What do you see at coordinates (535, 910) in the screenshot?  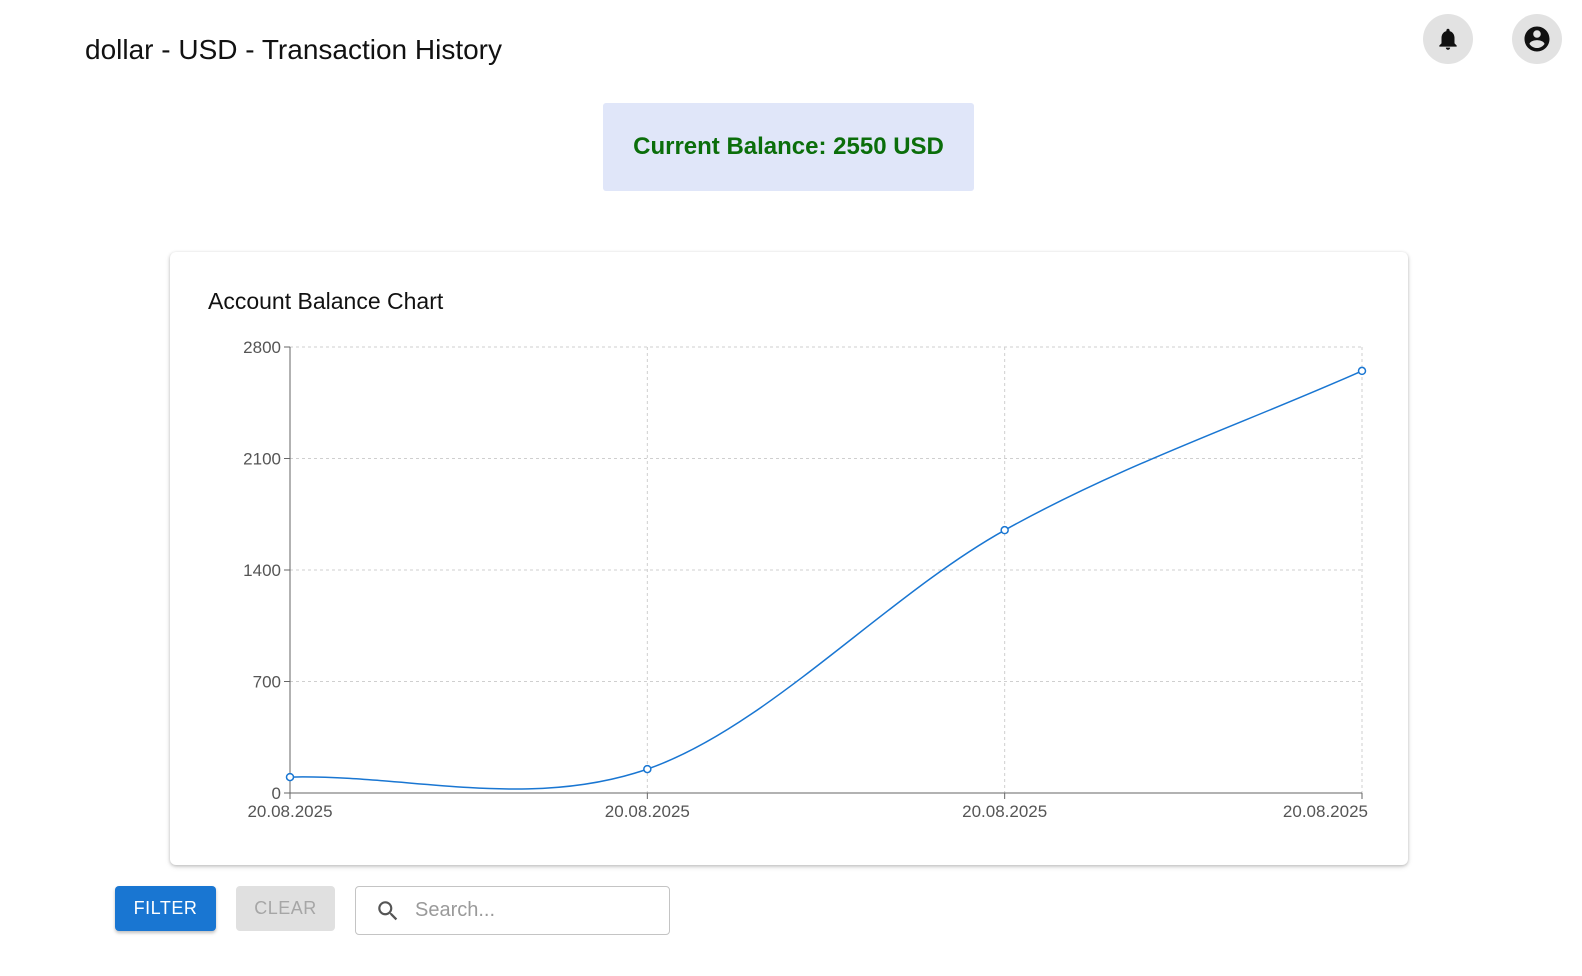 I see `search-input` at bounding box center [535, 910].